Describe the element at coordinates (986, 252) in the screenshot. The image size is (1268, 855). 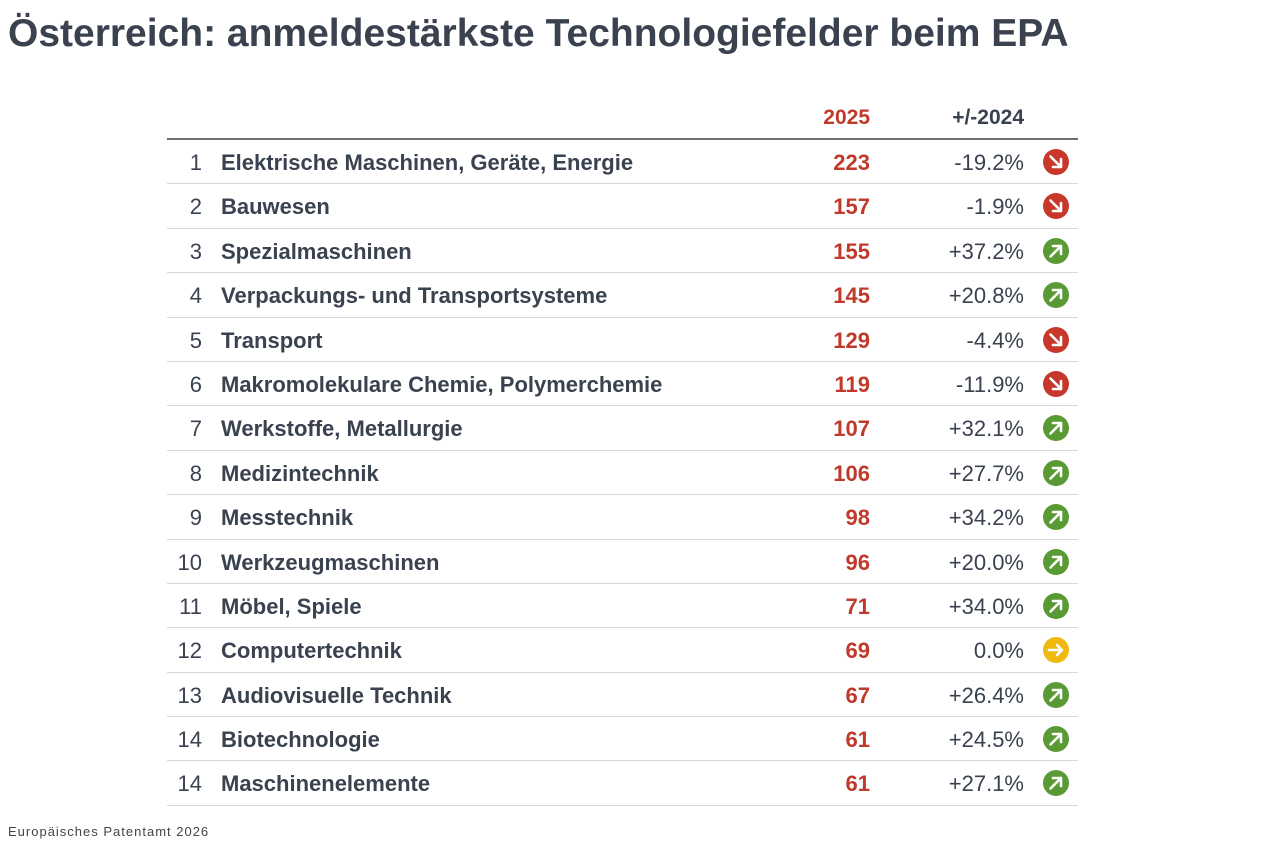
I see `change: +37.2%` at that location.